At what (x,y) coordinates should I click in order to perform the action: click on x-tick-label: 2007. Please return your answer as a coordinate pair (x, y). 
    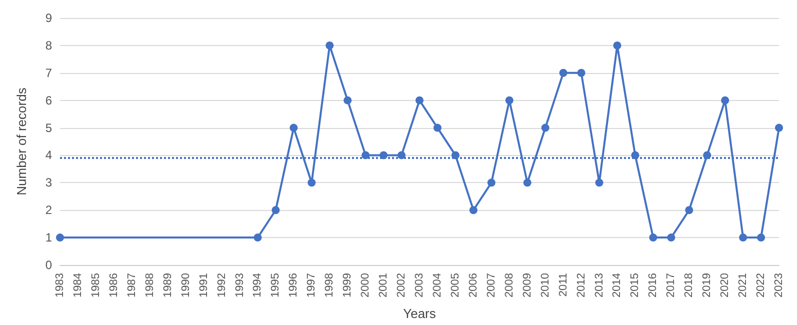
    Looking at the image, I should click on (491, 285).